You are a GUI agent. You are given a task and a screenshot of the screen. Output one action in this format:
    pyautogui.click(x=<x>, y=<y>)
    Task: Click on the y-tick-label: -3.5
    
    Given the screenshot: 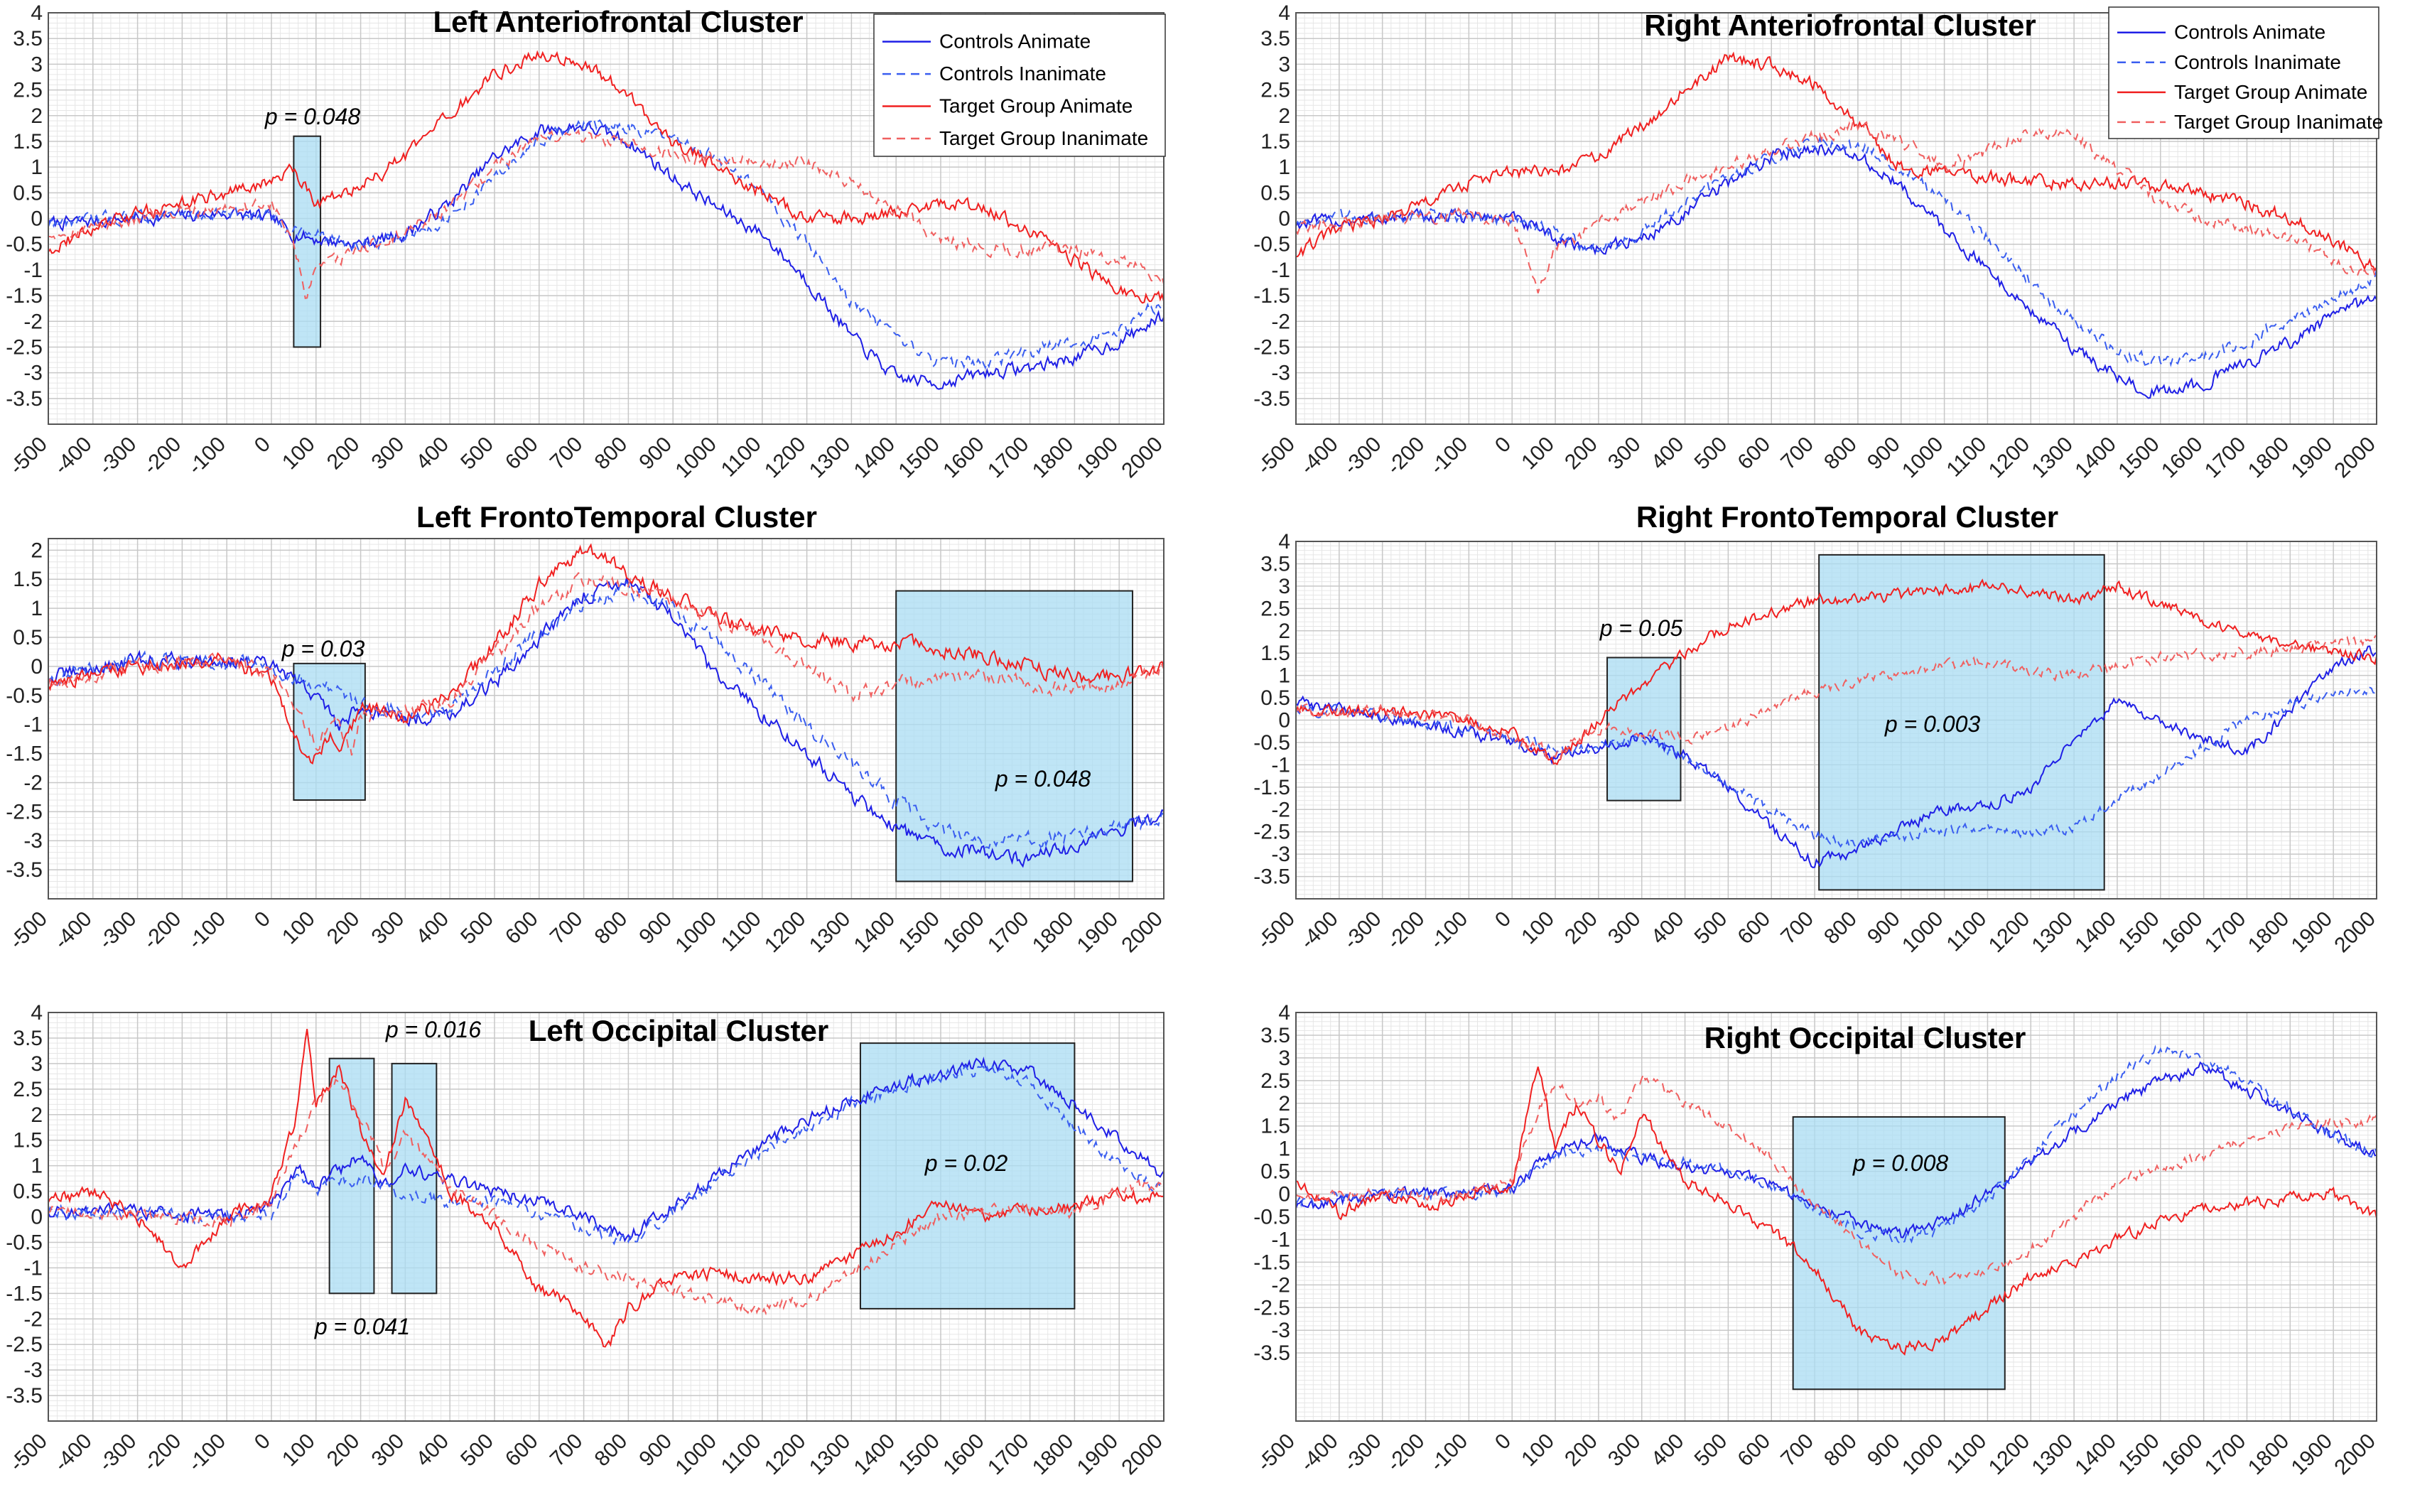 What is the action you would take?
    pyautogui.click(x=25, y=870)
    